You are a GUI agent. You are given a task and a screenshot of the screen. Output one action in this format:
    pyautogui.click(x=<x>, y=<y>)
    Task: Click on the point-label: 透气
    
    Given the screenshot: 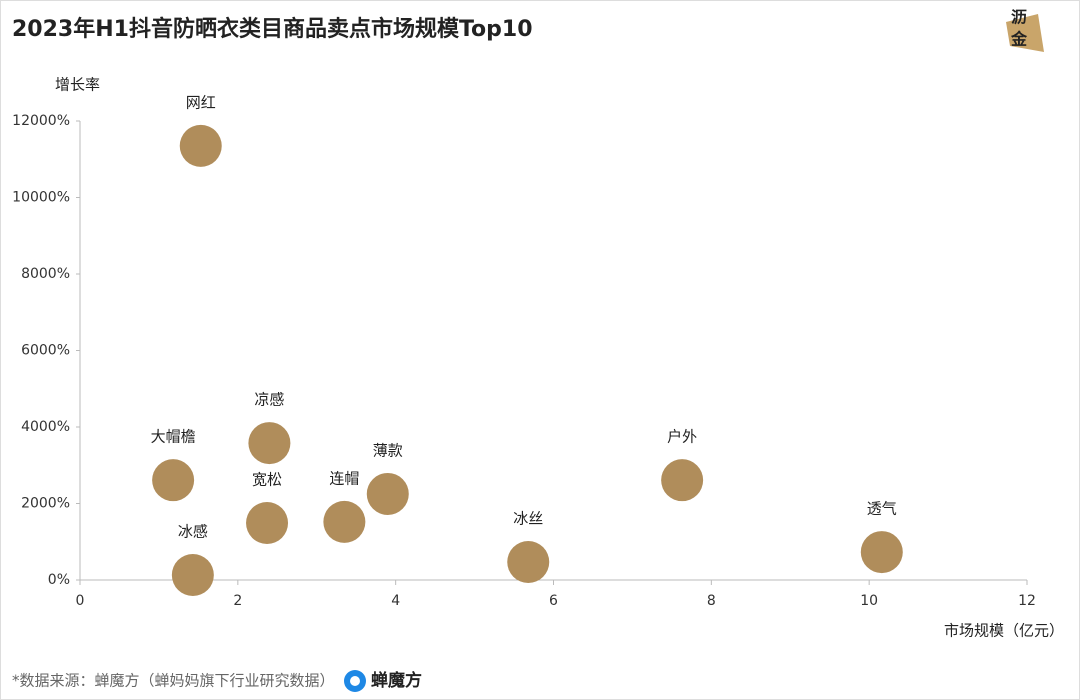 What is the action you would take?
    pyautogui.click(x=882, y=509)
    